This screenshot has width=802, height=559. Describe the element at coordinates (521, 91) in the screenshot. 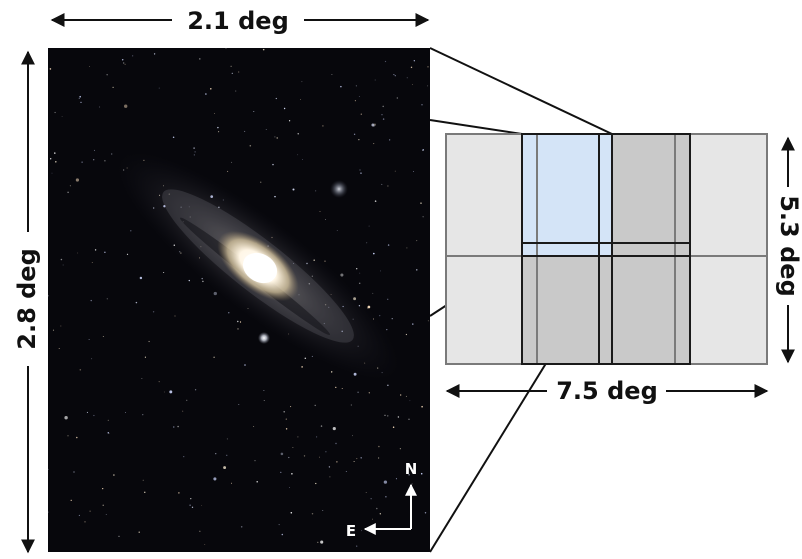

I see `connector-top-right` at that location.